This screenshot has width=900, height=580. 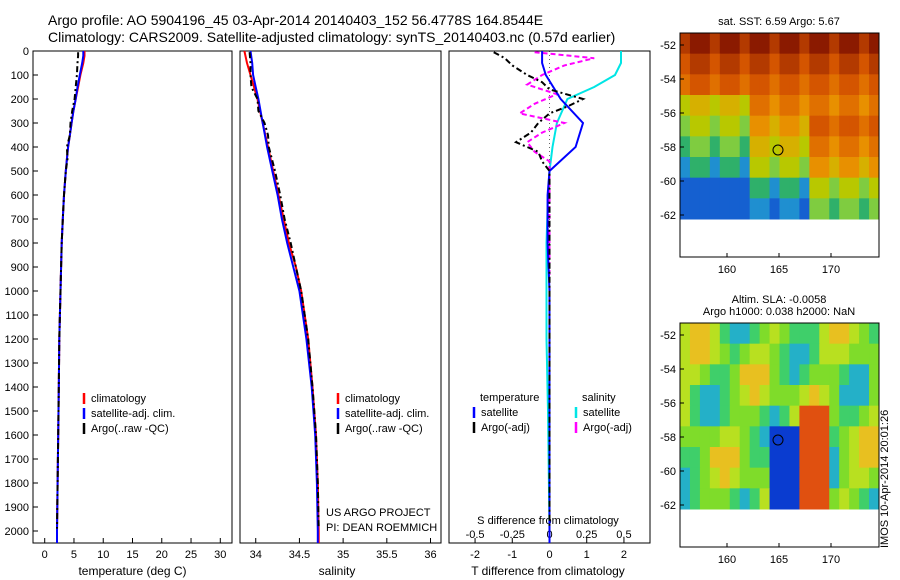 What do you see at coordinates (20, 124) in the screenshot?
I see `depth-tick-label: 300` at bounding box center [20, 124].